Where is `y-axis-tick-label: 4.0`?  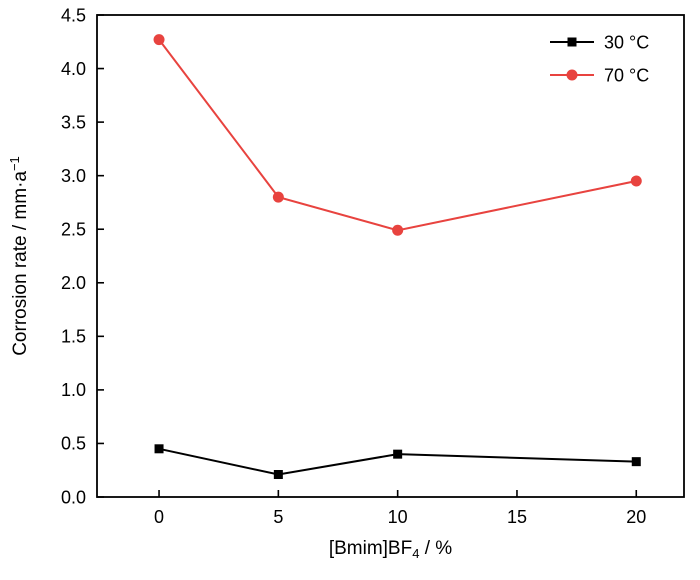
y-axis-tick-label: 4.0 is located at coordinates (73, 69).